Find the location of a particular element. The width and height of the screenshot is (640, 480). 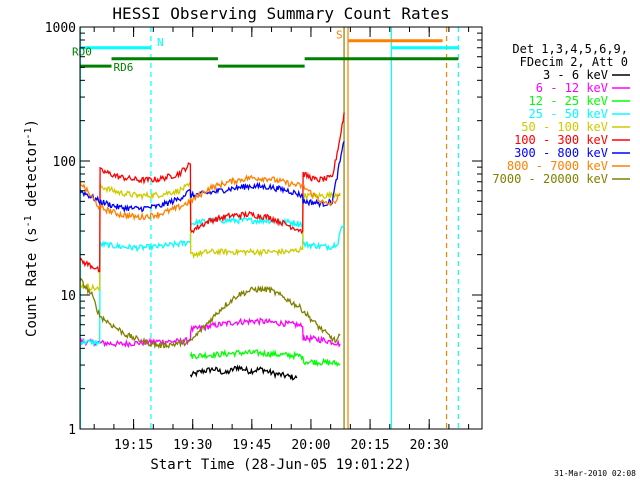

state-bar-label-rd6: RD6 is located at coordinates (124, 67).